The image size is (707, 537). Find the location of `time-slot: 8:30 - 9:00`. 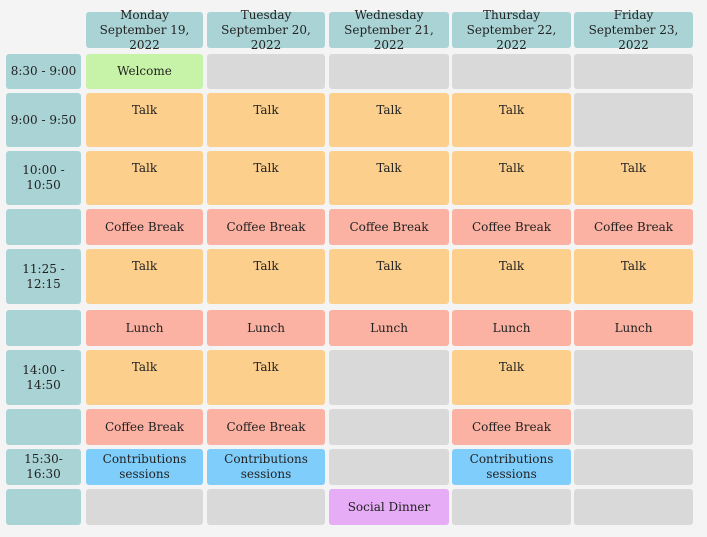

time-slot: 8:30 - 9:00 is located at coordinates (43, 71).